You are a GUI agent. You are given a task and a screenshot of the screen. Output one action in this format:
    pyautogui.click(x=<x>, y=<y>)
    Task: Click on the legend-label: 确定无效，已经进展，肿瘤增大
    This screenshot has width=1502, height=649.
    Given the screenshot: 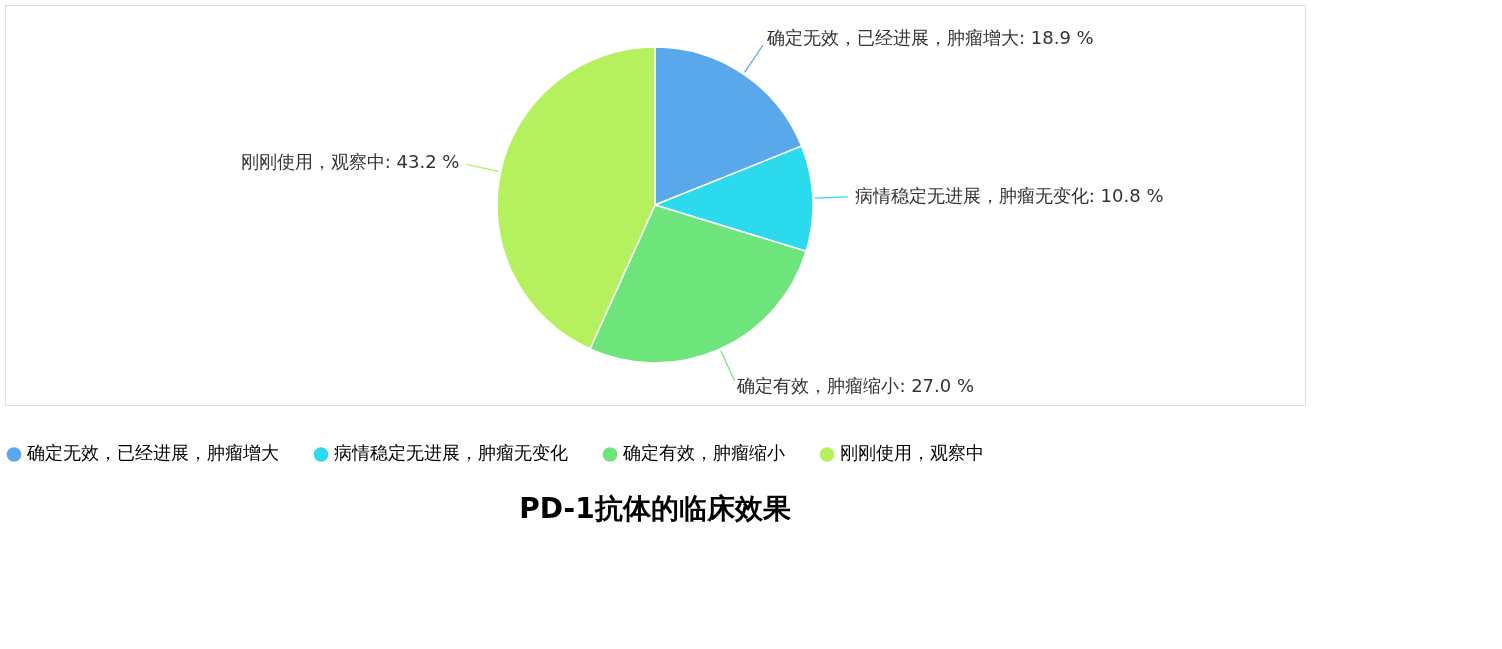 What is the action you would take?
    pyautogui.click(x=152, y=453)
    